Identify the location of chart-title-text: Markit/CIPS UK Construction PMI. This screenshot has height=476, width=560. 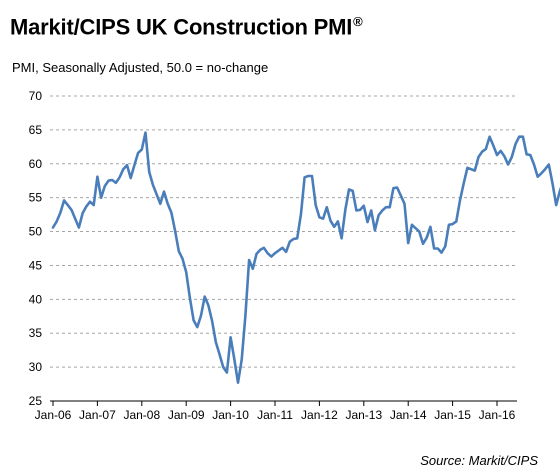
(181, 27).